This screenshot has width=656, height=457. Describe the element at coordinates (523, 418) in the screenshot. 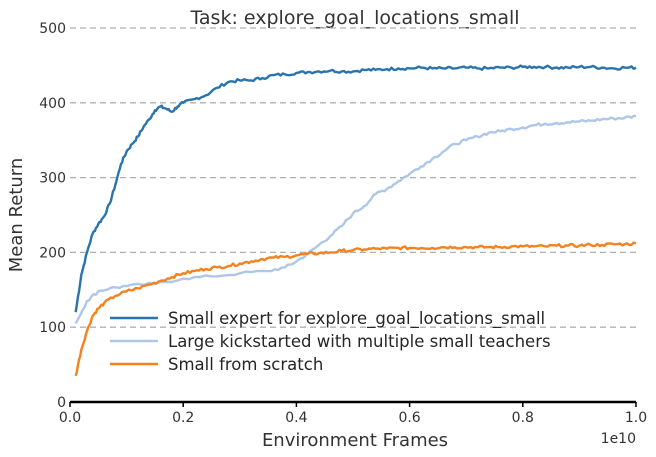

I see `x-tick-label-4: 0.8` at that location.